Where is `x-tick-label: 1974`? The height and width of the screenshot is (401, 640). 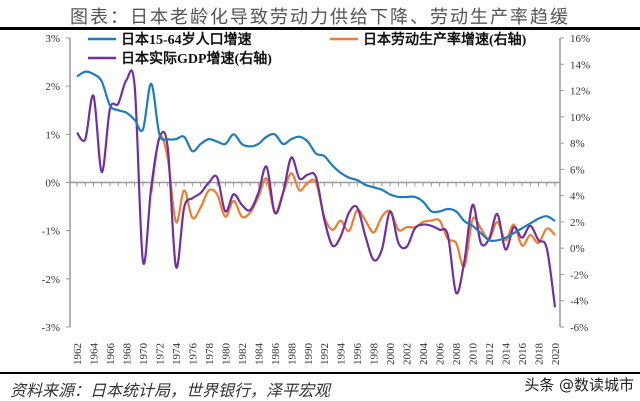 x-tick-label: 1974 is located at coordinates (177, 354).